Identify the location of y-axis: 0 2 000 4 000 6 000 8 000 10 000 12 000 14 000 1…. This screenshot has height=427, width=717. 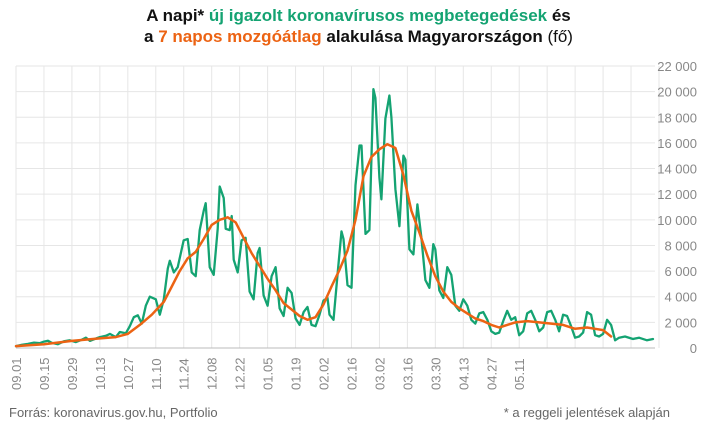
(677, 207).